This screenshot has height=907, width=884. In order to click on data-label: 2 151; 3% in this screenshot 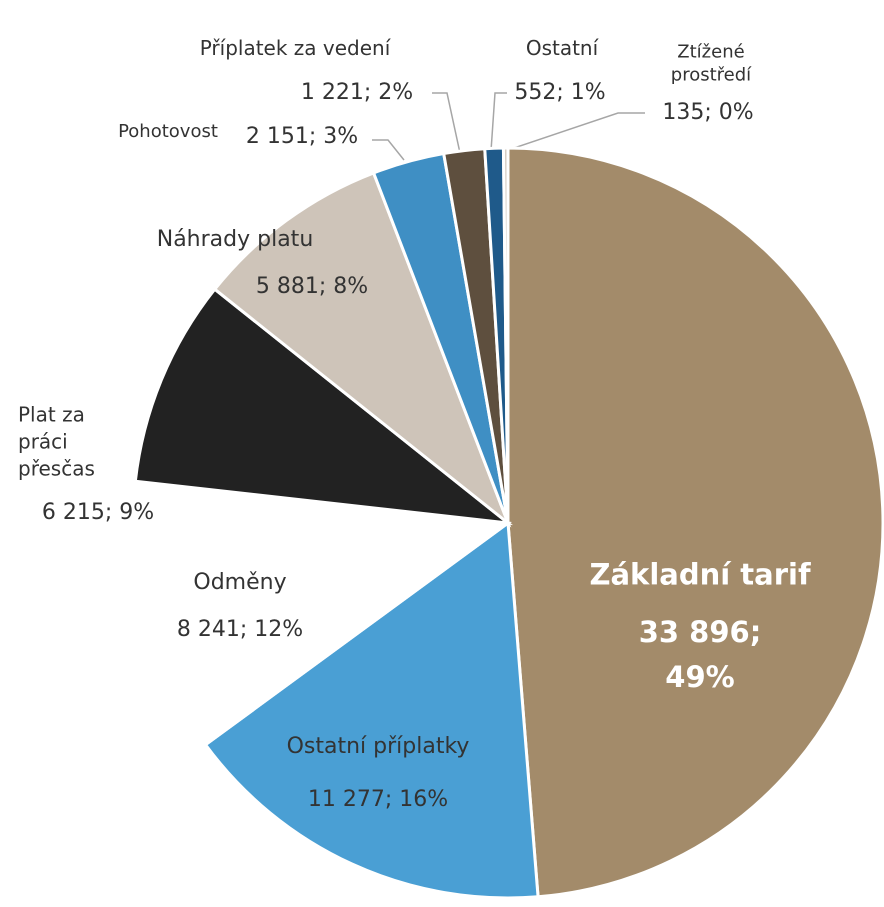, I will do `click(302, 136)`.